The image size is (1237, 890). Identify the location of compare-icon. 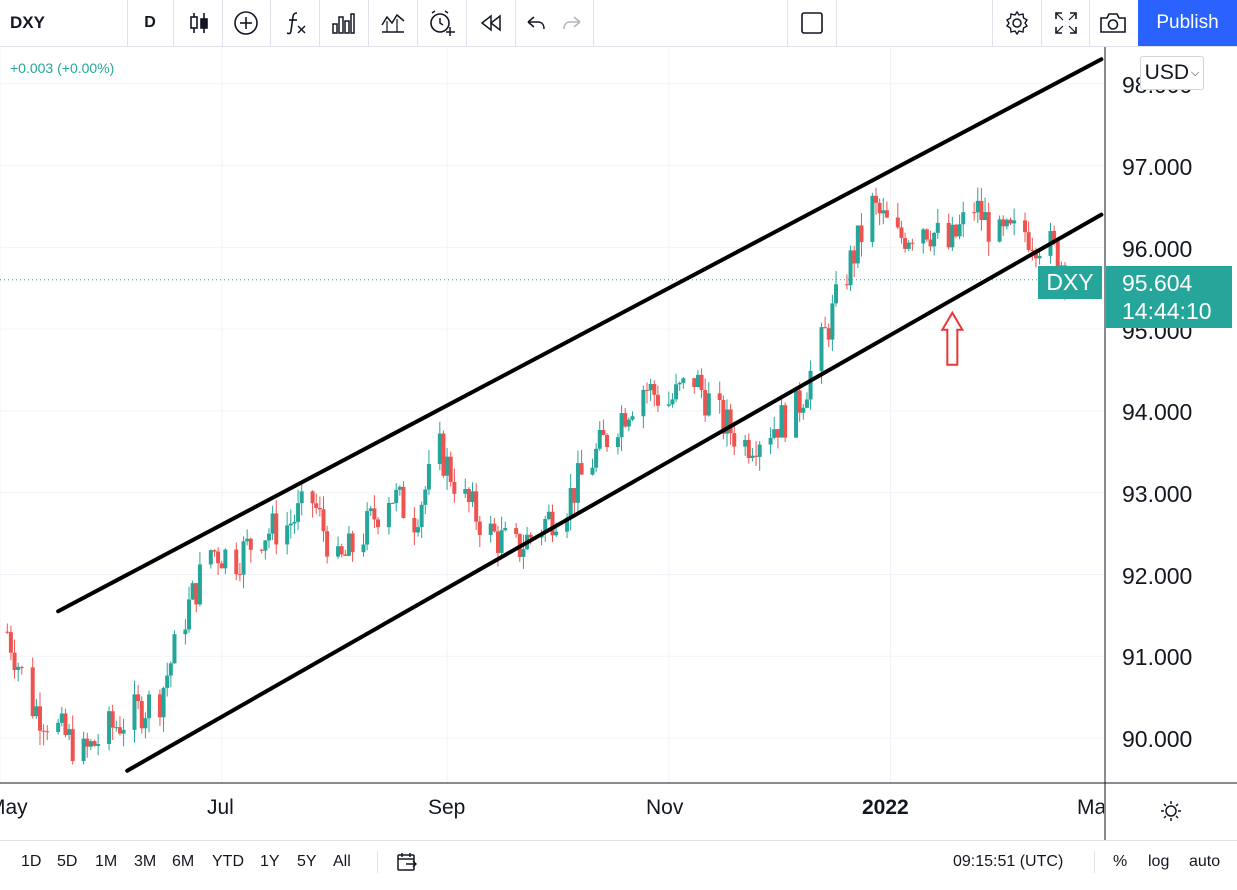
(393, 23).